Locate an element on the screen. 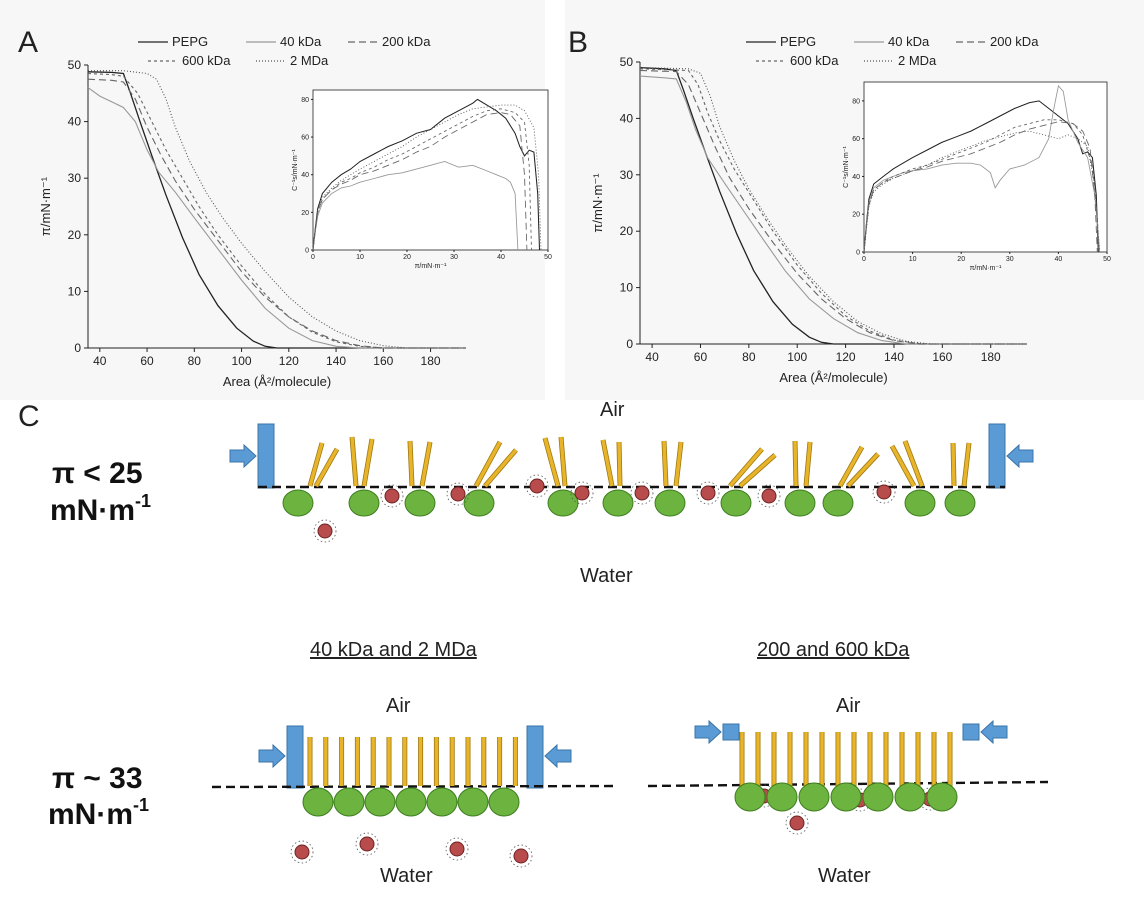 The width and height of the screenshot is (1144, 912). chart-b-y-tick-label: 10 is located at coordinates (627, 288).